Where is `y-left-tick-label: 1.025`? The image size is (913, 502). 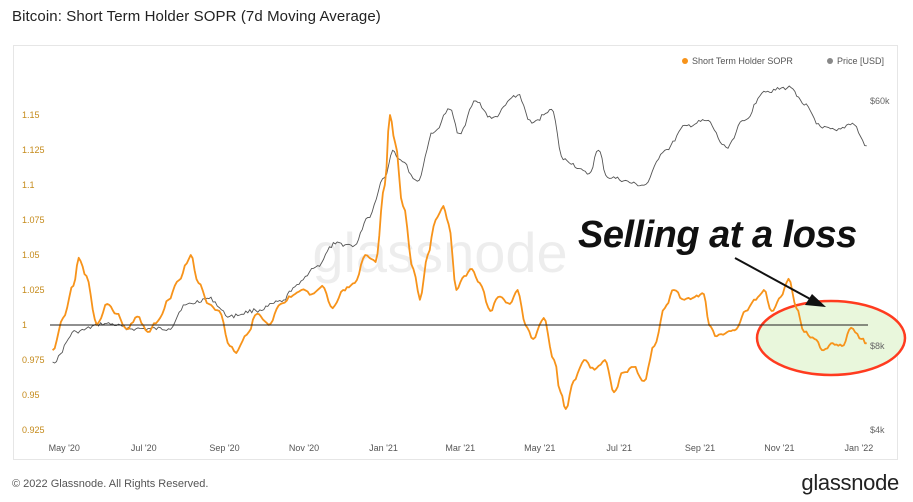
y-left-tick-label: 1.025 is located at coordinates (33, 290).